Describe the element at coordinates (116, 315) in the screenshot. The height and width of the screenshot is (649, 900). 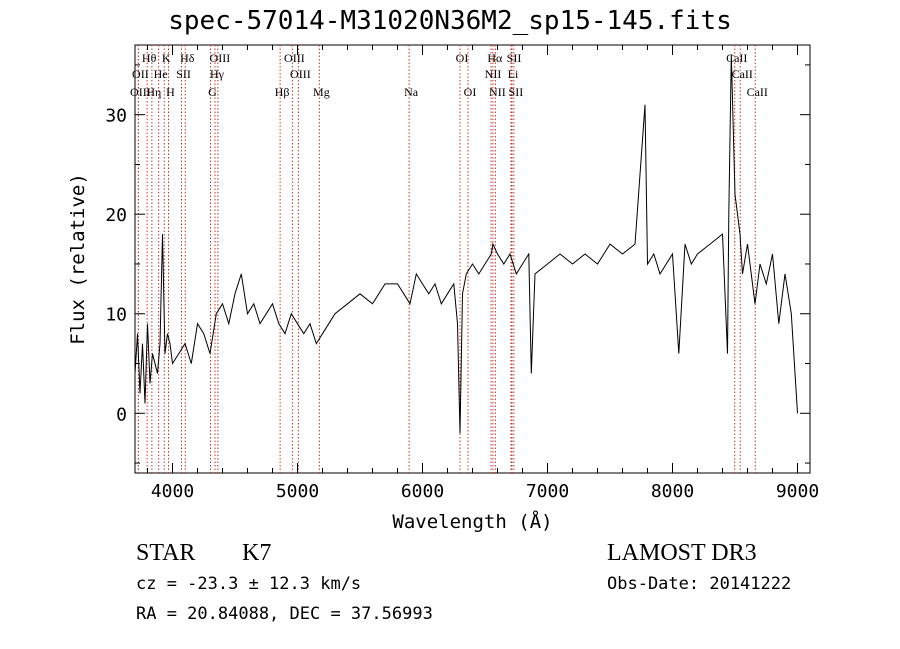
I see `y-tick-label: 10` at that location.